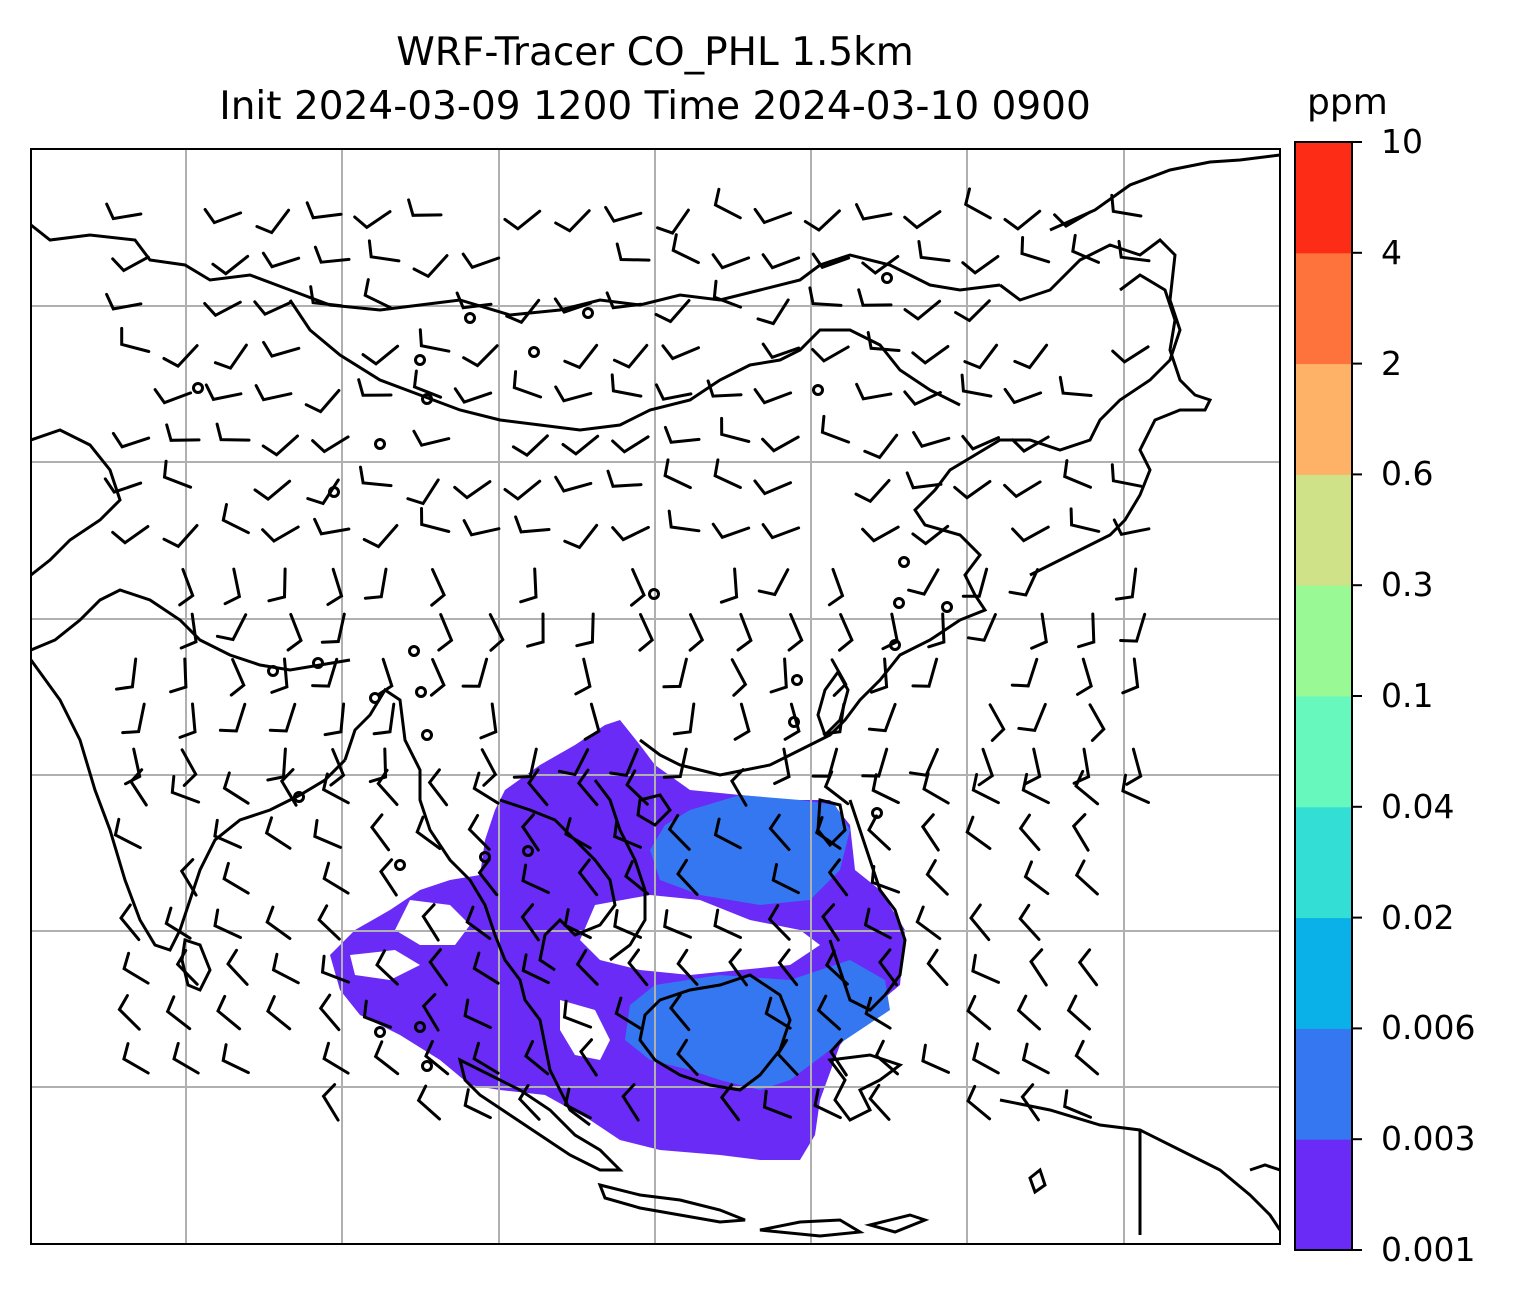 The width and height of the screenshot is (1528, 1306). I want to click on colorbar-tick-label: 2, so click(1391, 363).